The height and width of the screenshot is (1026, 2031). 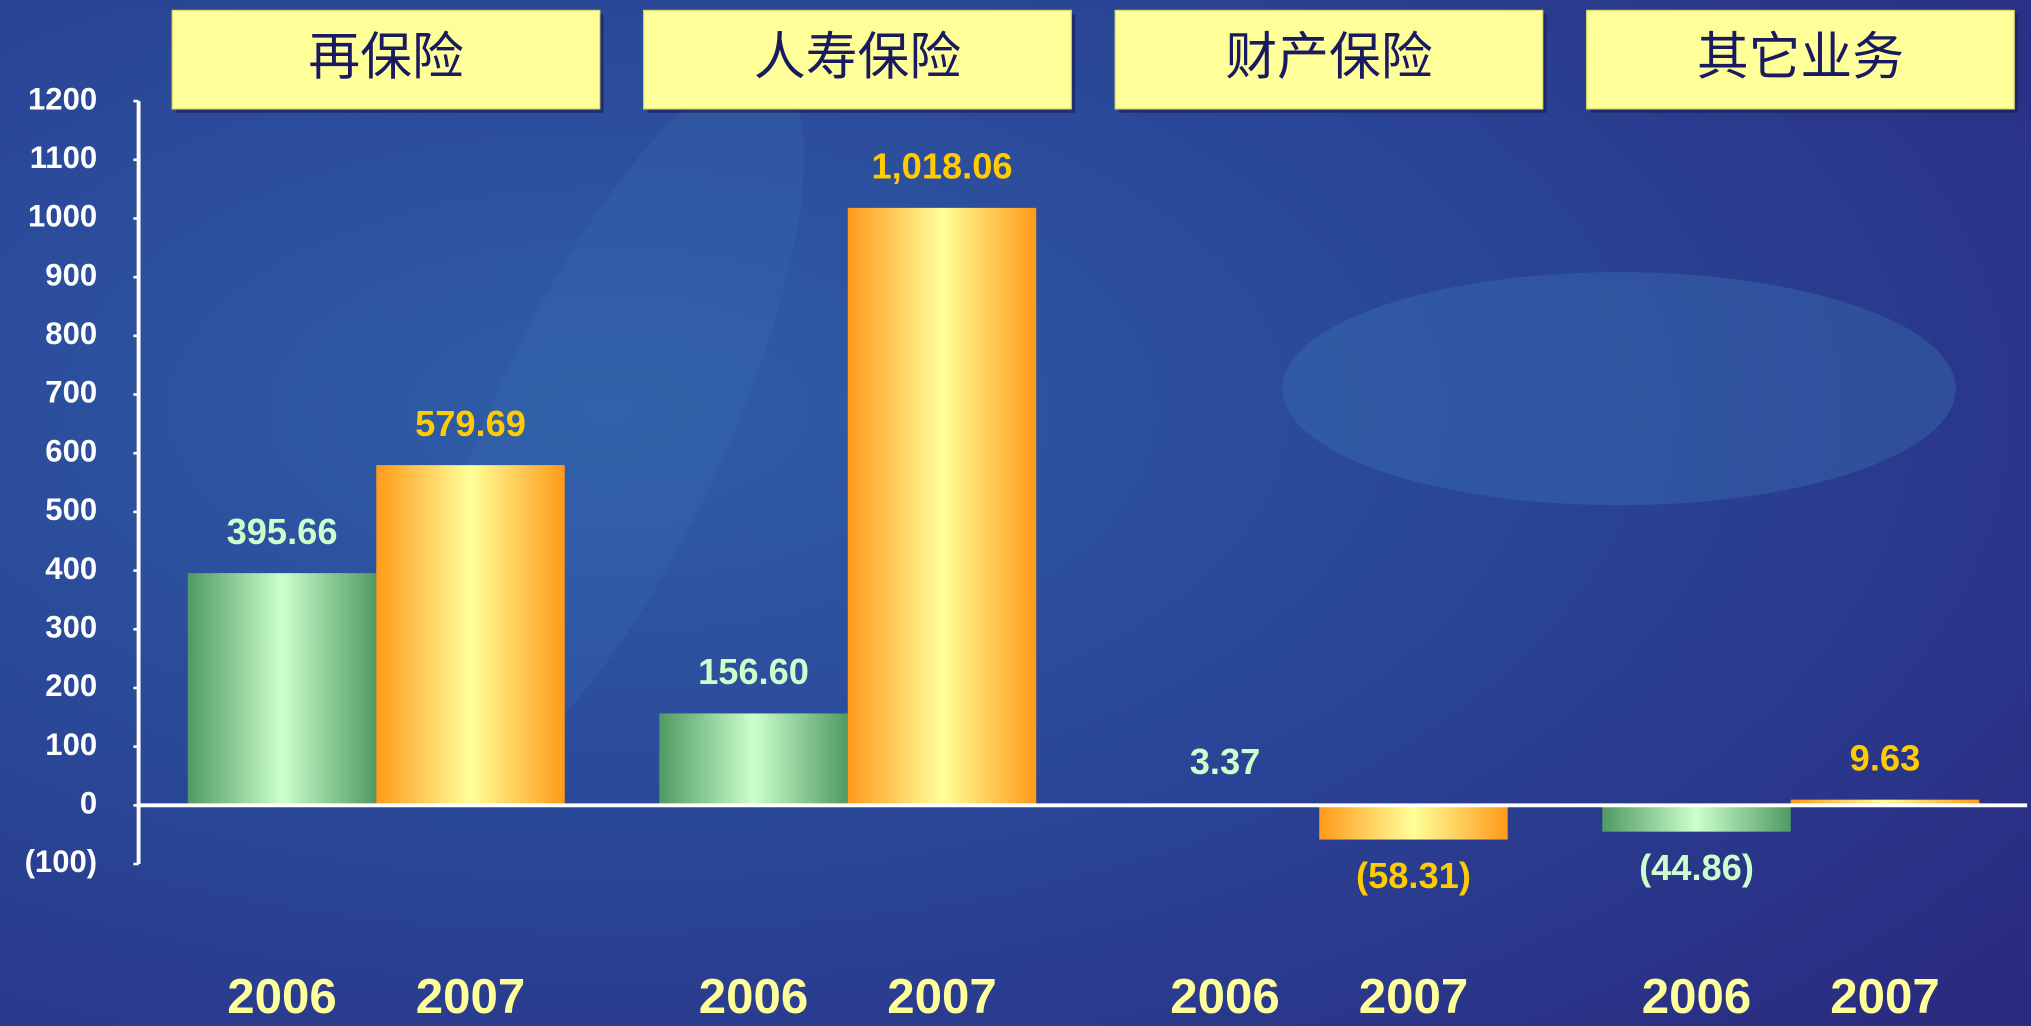 What do you see at coordinates (71, 509) in the screenshot?
I see `y-tick-label: 500` at bounding box center [71, 509].